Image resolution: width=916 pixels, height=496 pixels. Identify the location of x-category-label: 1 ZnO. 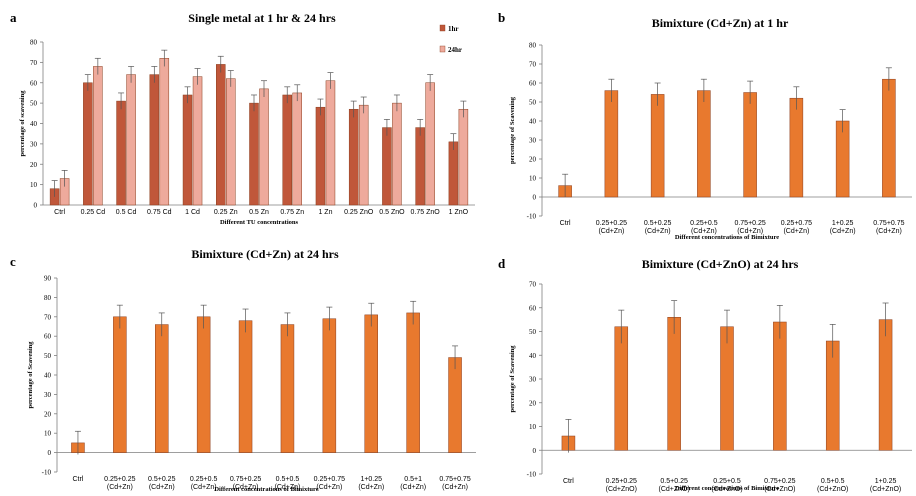
(459, 212).